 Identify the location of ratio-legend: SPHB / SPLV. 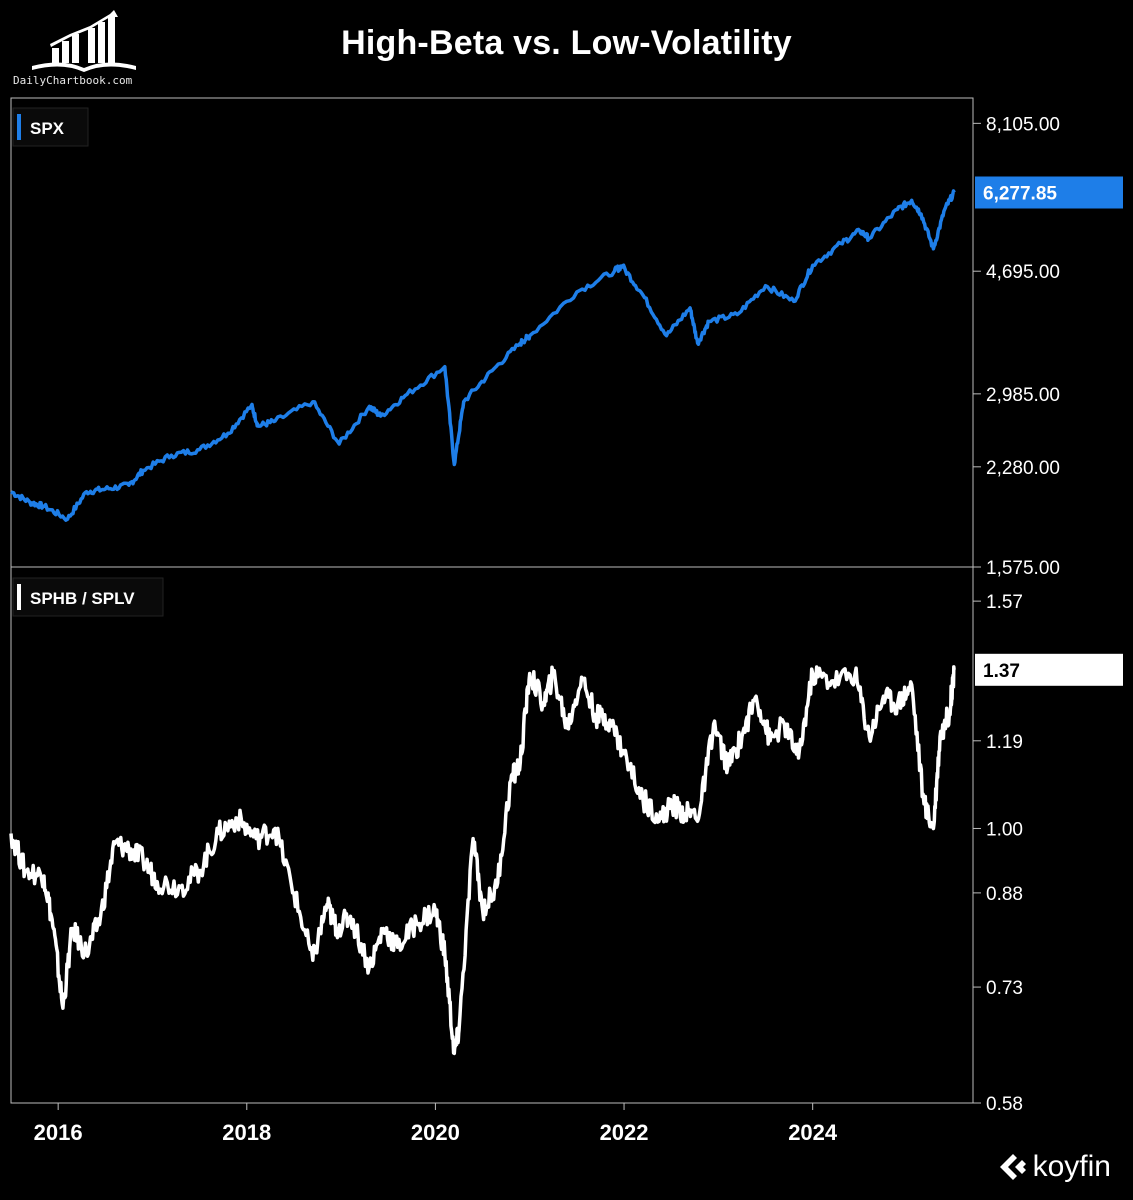
(88, 597).